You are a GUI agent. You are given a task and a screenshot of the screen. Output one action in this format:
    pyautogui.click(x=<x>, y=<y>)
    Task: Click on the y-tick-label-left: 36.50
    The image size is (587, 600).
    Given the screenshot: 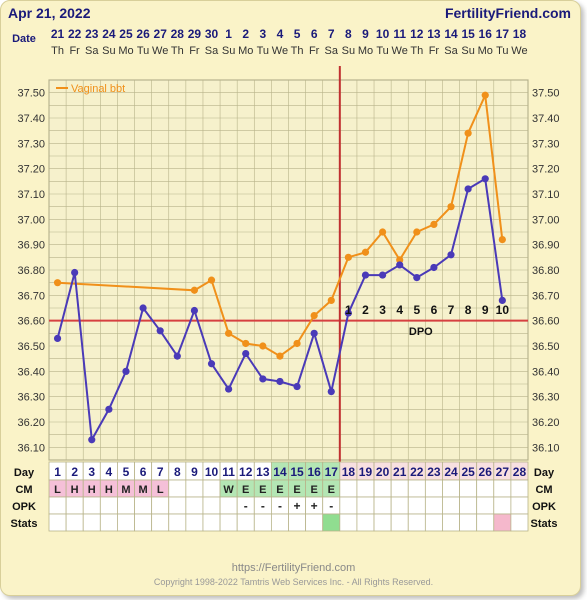 What is the action you would take?
    pyautogui.click(x=31, y=347)
    